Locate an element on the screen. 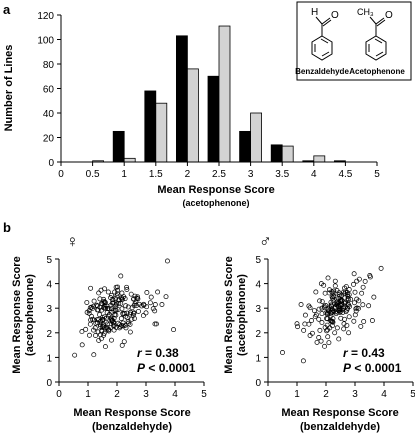 The height and width of the screenshot is (434, 415). x-tick-label: 3 is located at coordinates (251, 174).